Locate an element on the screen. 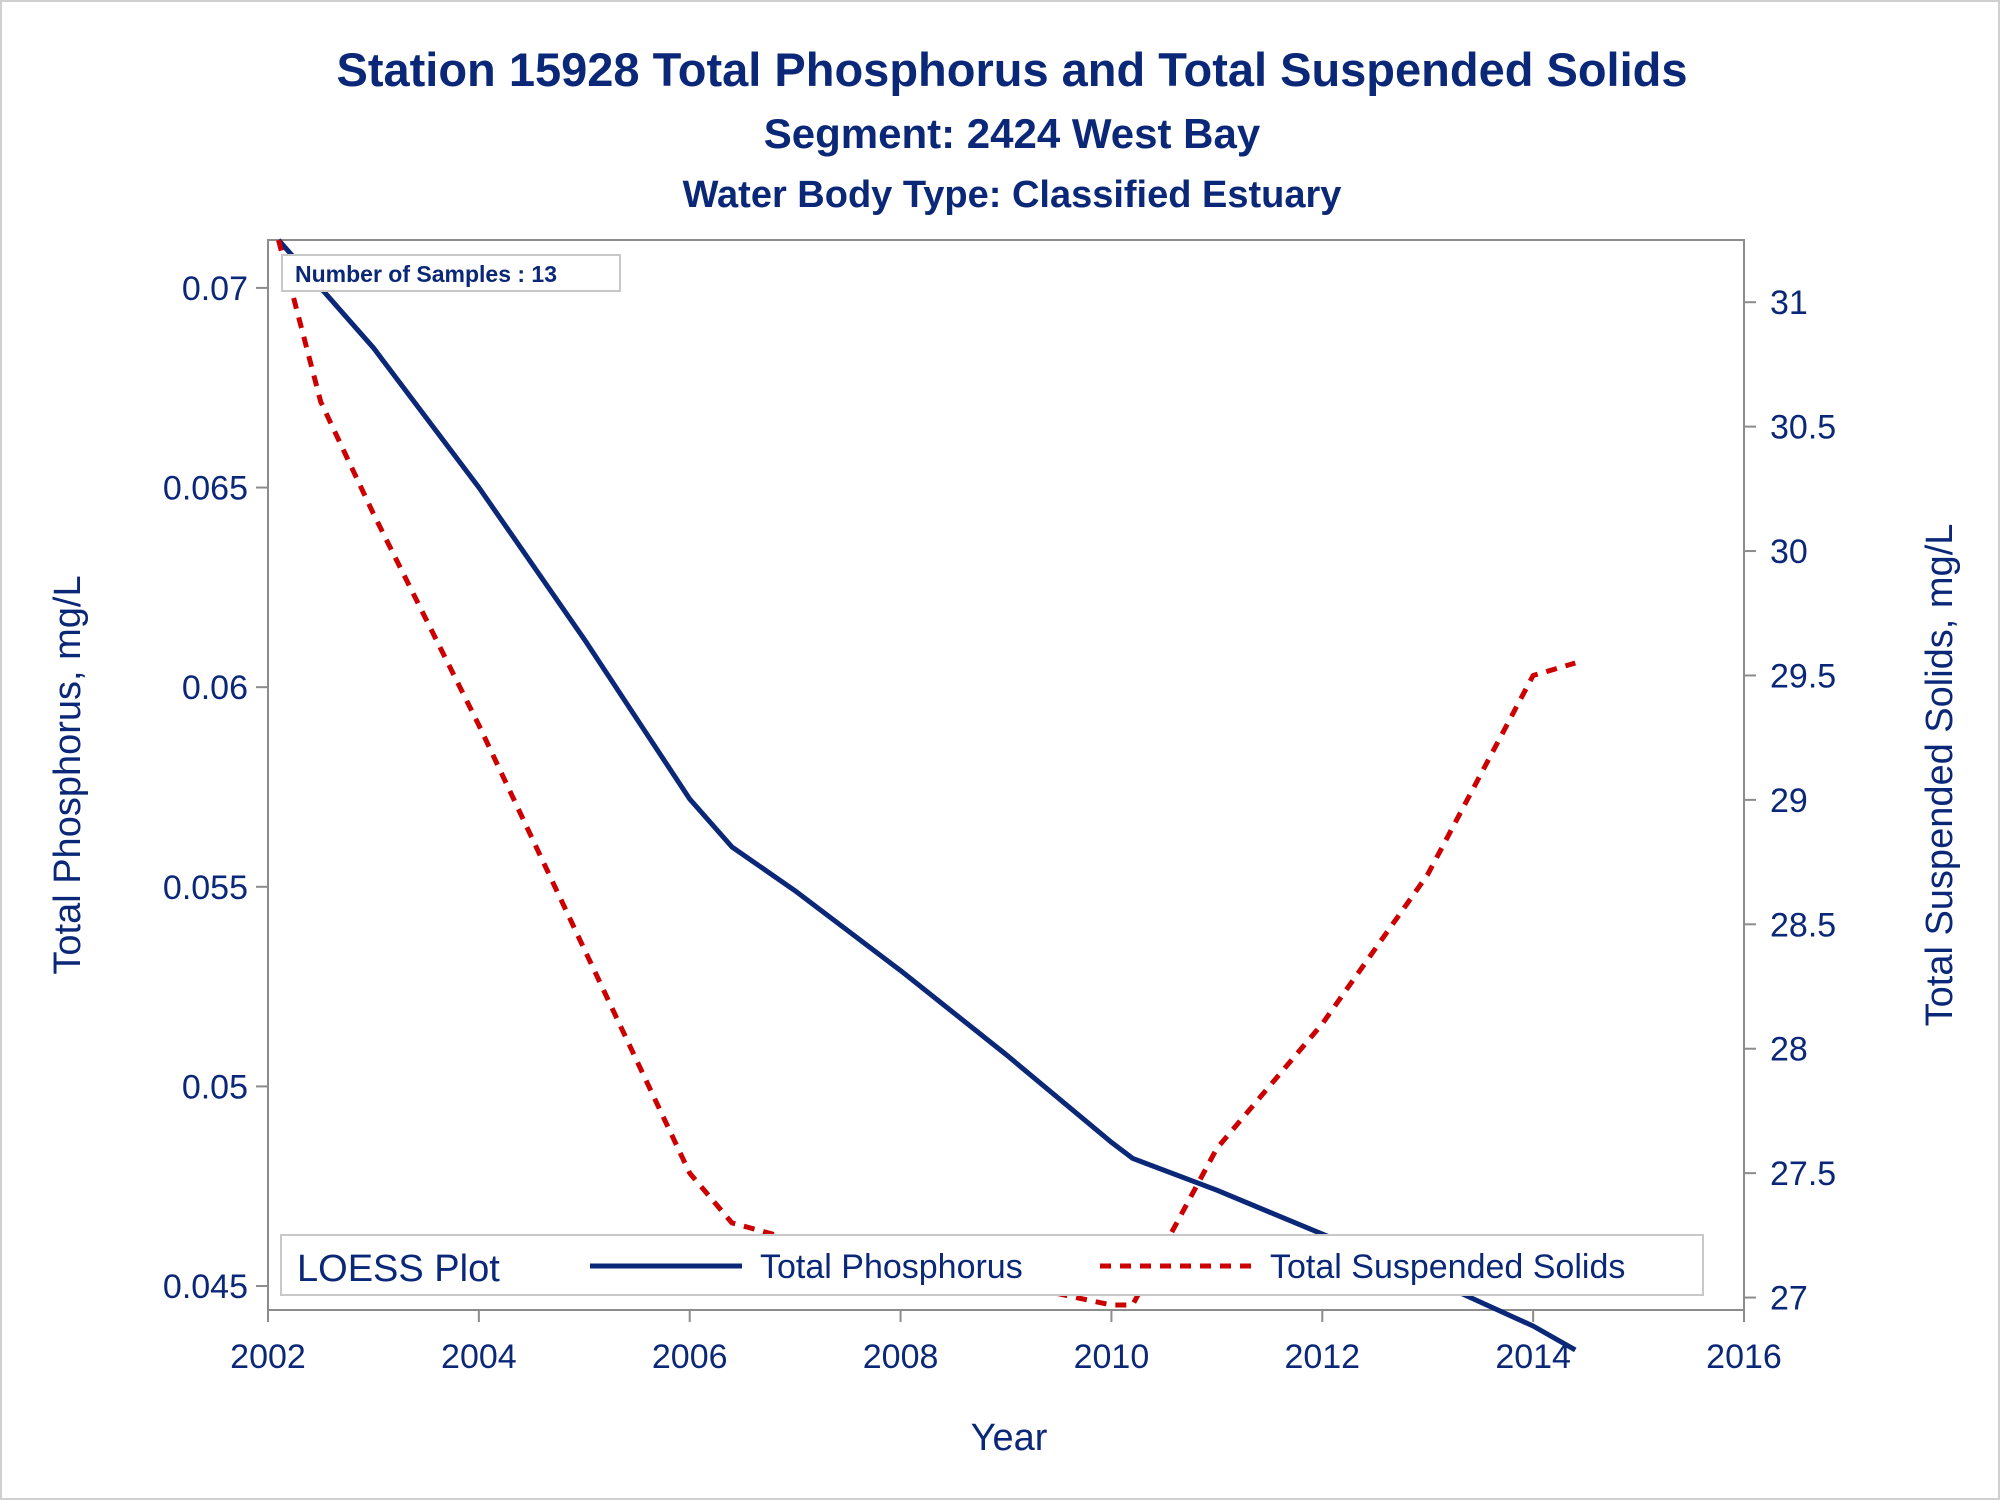 This screenshot has height=1500, width=2000. y-tick-label: 0.05 is located at coordinates (215, 1087).